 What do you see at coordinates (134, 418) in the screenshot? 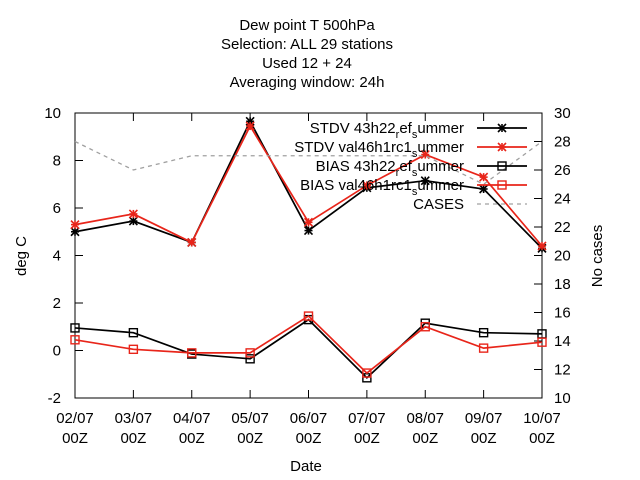
I see `x-tick-label-date: 03/07` at bounding box center [134, 418].